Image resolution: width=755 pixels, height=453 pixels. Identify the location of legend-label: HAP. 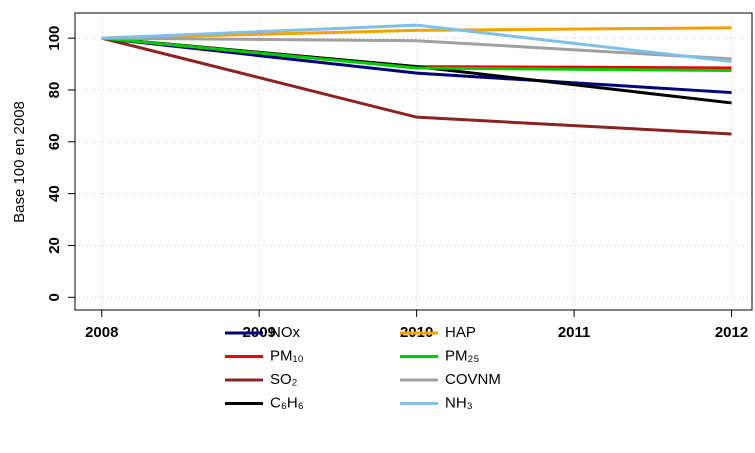
(460, 332).